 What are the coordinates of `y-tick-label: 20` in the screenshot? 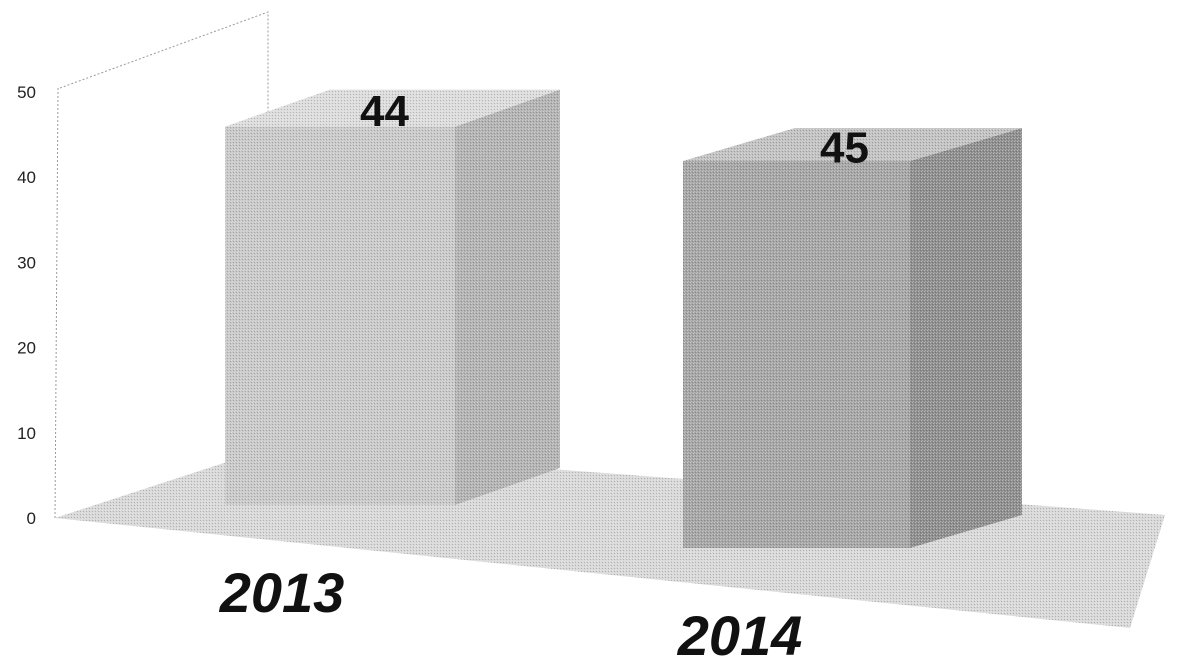 It's located at (26, 348).